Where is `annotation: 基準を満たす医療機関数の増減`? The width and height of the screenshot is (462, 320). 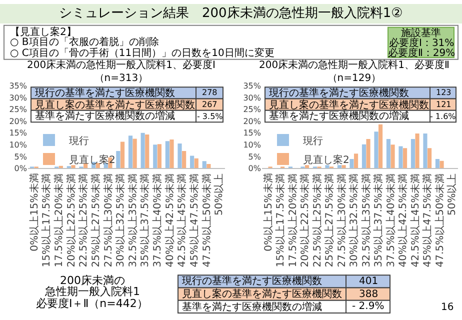 annotation: 基準を満たす医療機関数の増減 is located at coordinates (339, 116).